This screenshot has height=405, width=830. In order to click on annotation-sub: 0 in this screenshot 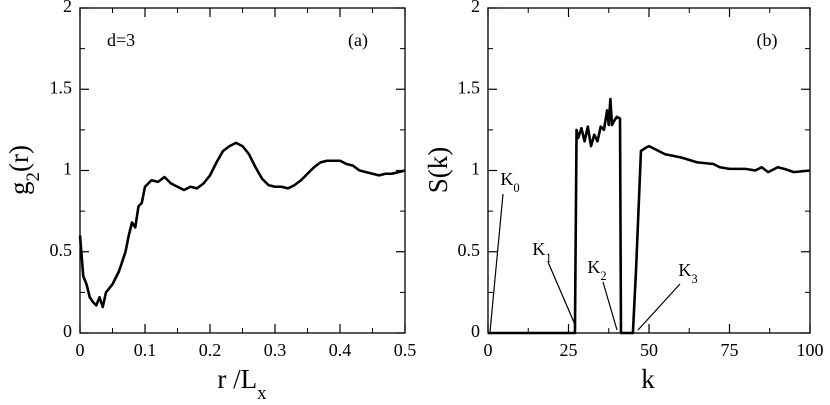, I will do `click(516, 188)`.